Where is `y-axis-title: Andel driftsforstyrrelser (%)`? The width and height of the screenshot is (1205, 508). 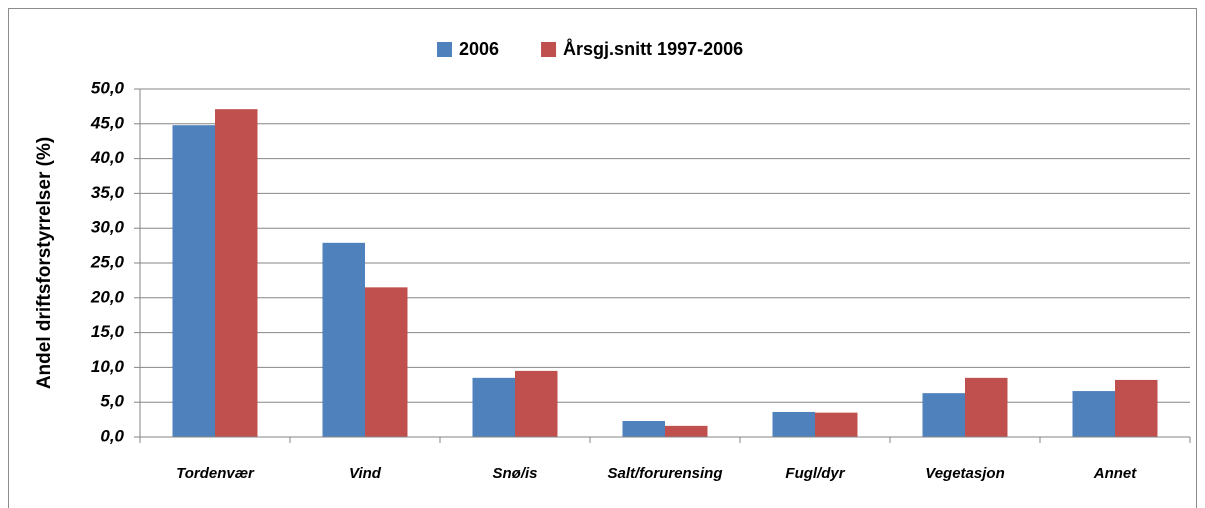
y-axis-title: Andel driftsforstyrrelser (%) is located at coordinates (44, 263).